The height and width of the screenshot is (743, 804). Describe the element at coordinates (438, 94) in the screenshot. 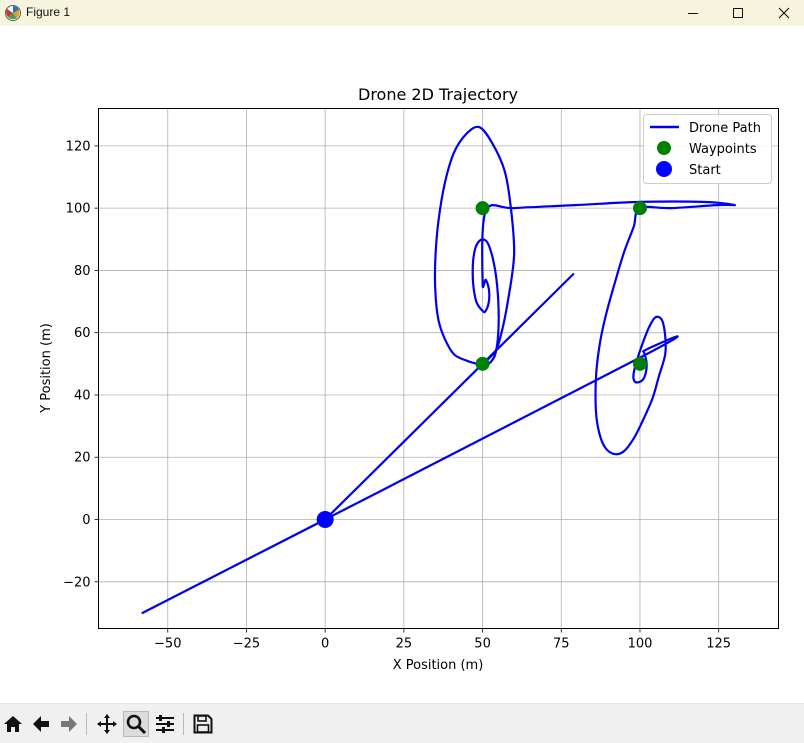

I see `chart-title: Drone 2D Trajectory` at that location.